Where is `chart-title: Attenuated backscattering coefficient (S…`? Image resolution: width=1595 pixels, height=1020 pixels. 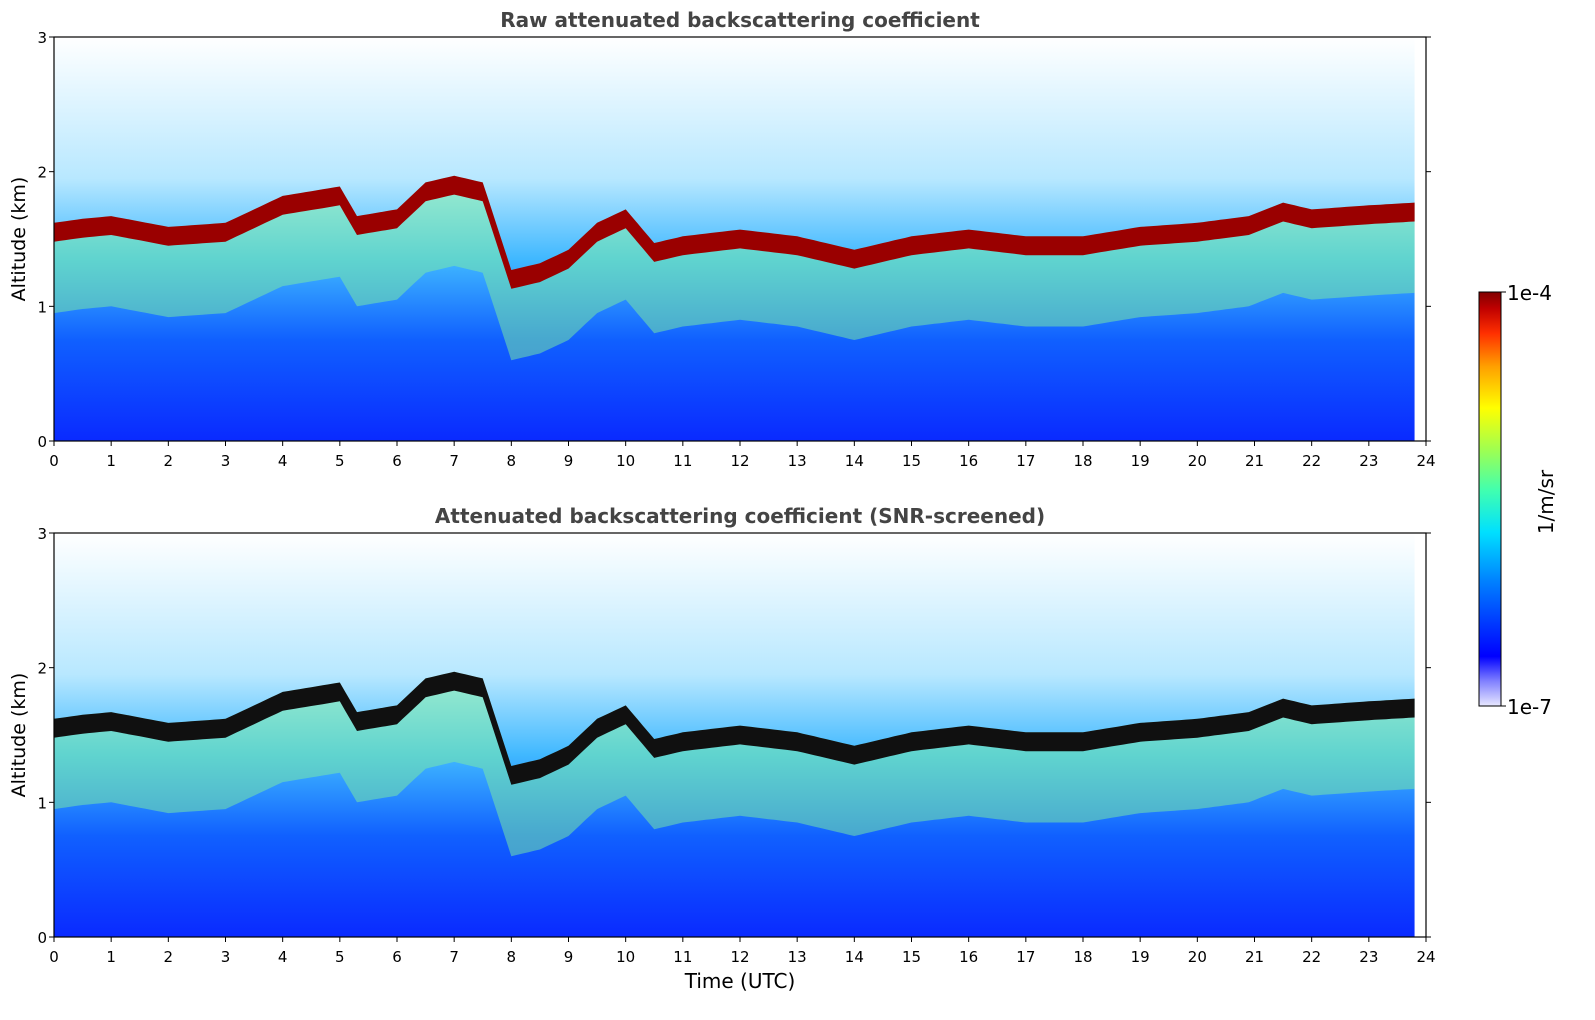 chart-title: Attenuated backscattering coefficient (S… is located at coordinates (740, 516).